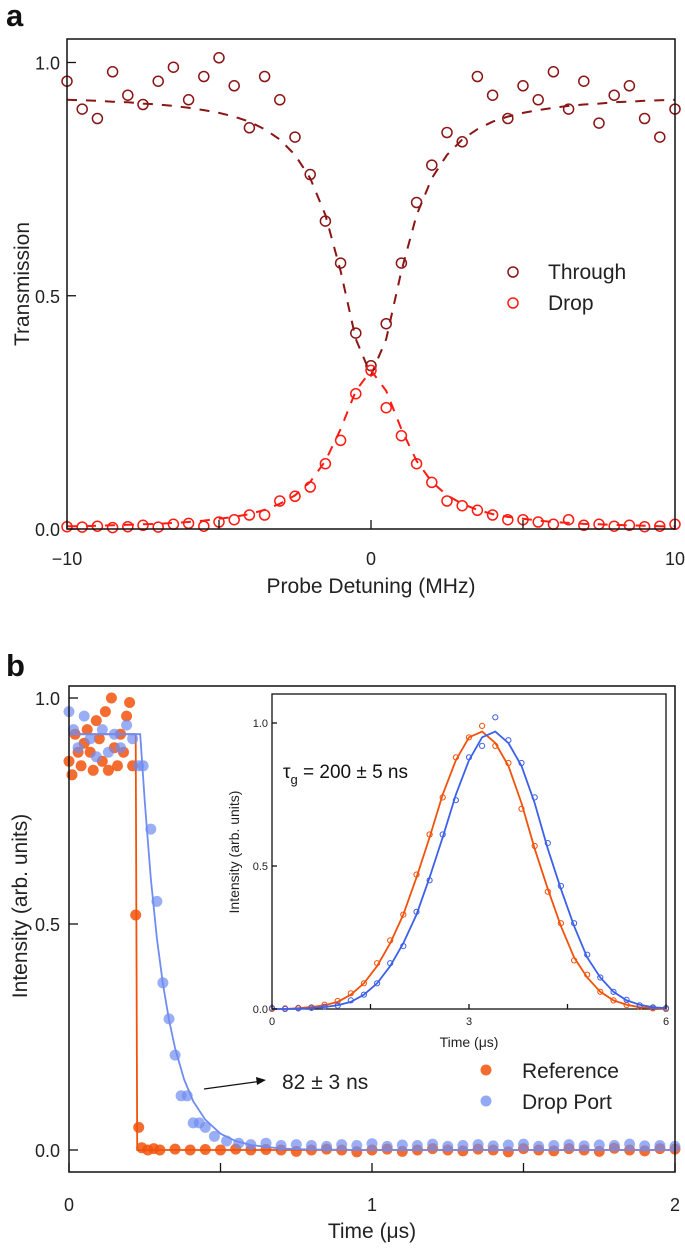 The width and height of the screenshot is (685, 1248). I want to click on x-tick-label: 0, so click(371, 559).